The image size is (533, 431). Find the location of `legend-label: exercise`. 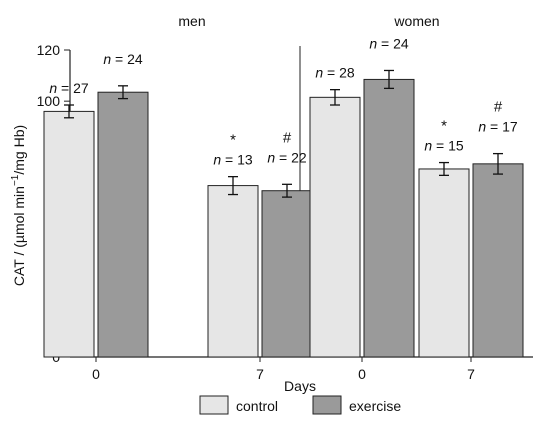

legend-label: exercise is located at coordinates (375, 406).